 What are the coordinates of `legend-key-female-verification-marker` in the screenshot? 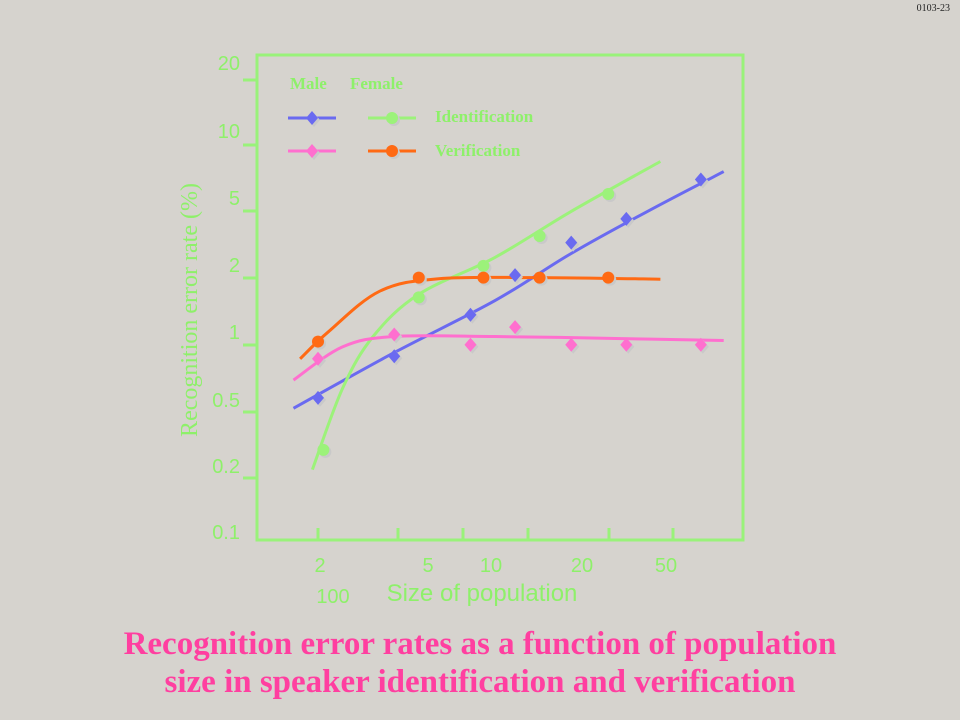 It's located at (392, 151).